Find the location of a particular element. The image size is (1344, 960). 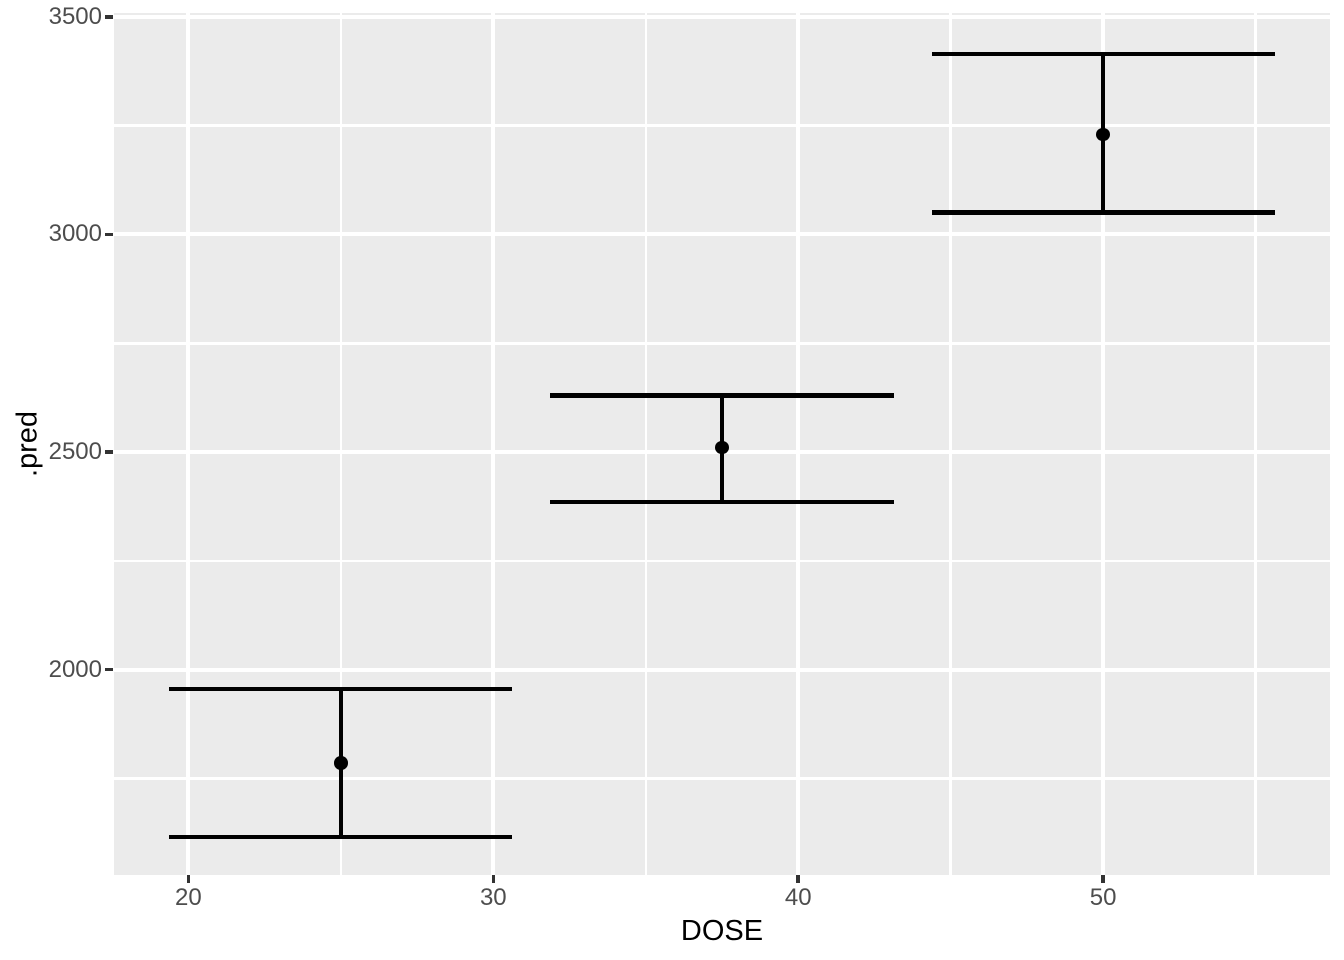

x-axis-tick-label: 50 is located at coordinates (1103, 897).